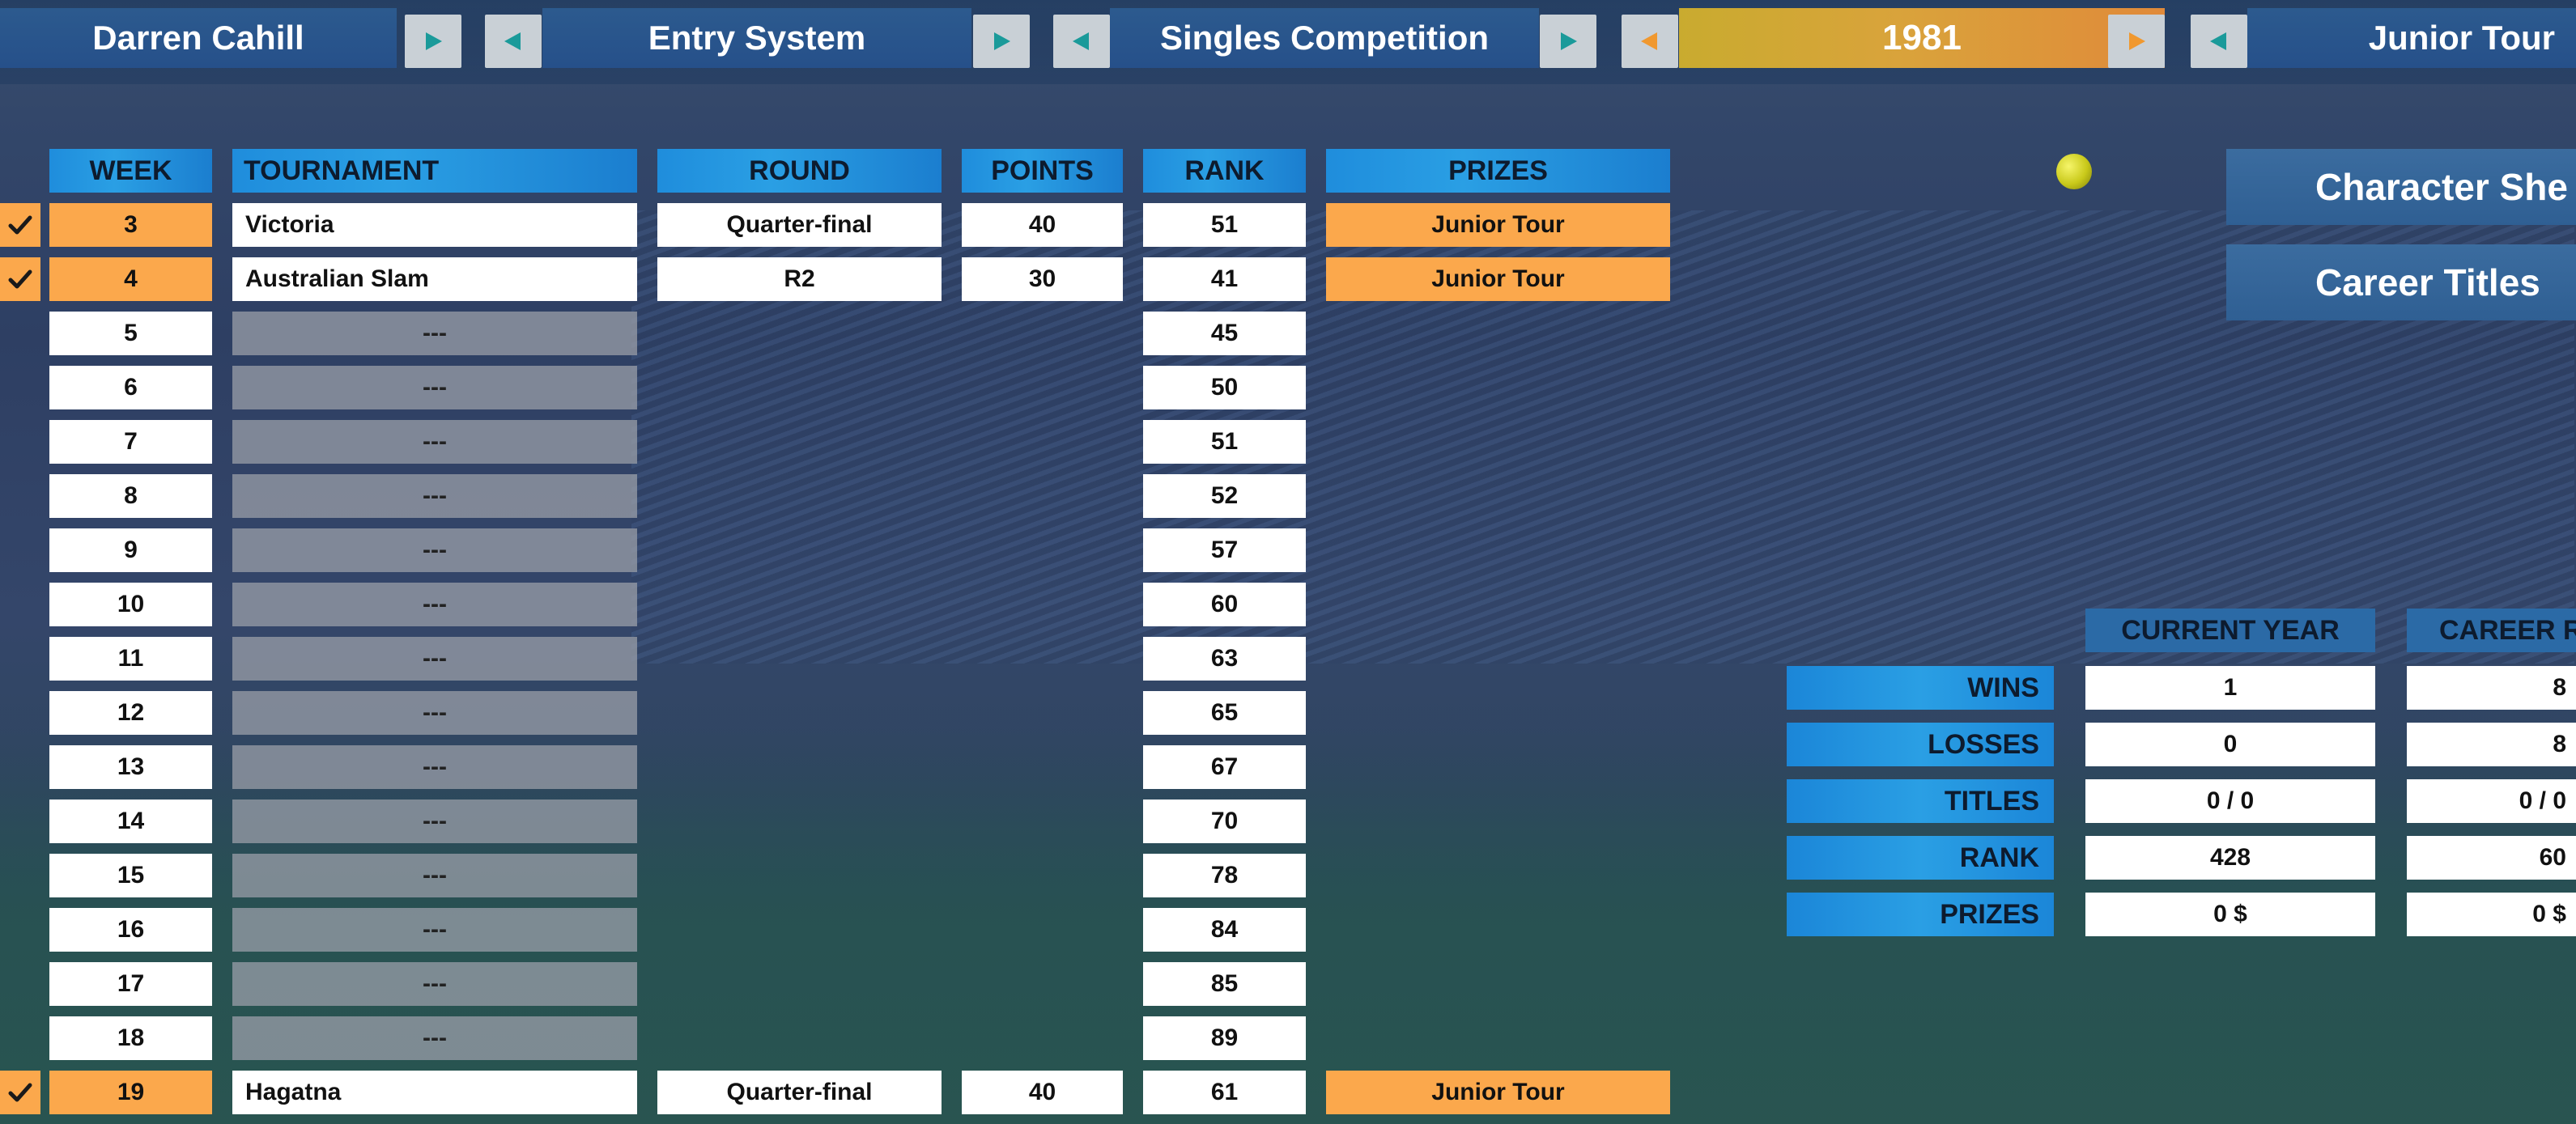 Image resolution: width=2576 pixels, height=1124 pixels. Describe the element at coordinates (1225, 333) in the screenshot. I see `rank-cell: 45` at that location.